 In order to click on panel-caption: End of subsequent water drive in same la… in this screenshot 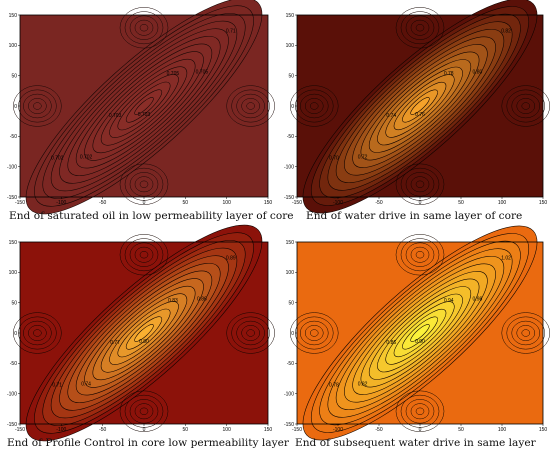, I will do `click(415, 443)`.